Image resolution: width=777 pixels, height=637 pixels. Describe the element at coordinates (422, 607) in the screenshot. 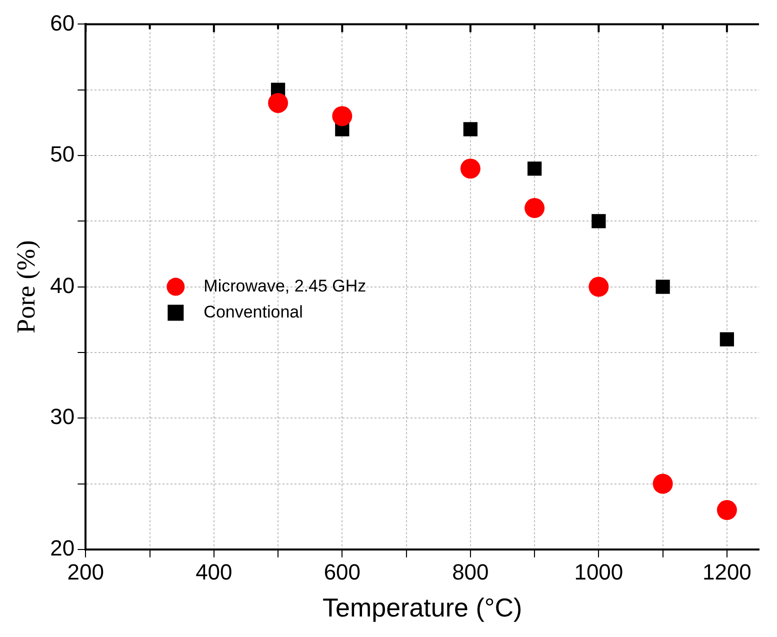

I see `x-axis-title: Temperature (°C)` at that location.